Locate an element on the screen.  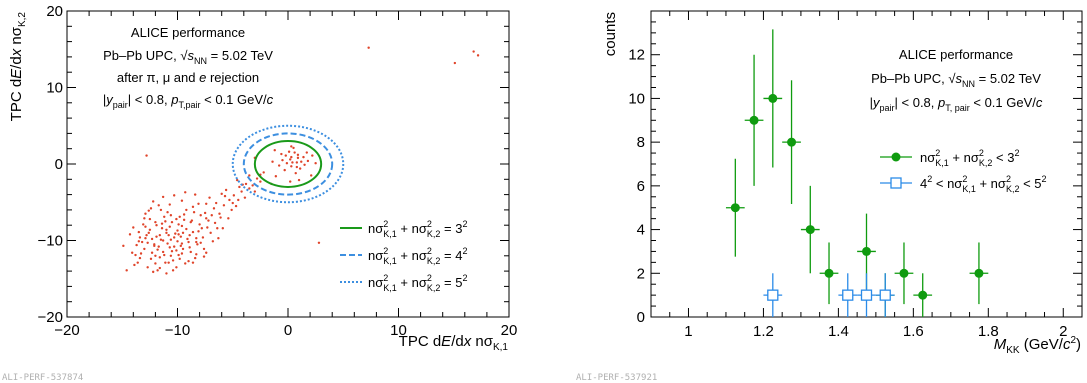
right-ann-line-1: ALICE performance is located at coordinates (956, 54).